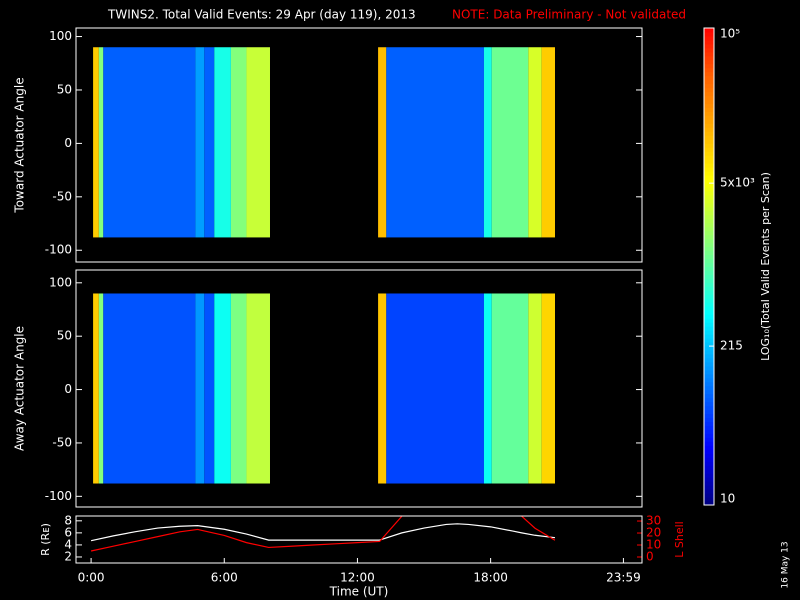  What do you see at coordinates (58, 496) in the screenshot?
I see `y-tick-label: -100` at bounding box center [58, 496].